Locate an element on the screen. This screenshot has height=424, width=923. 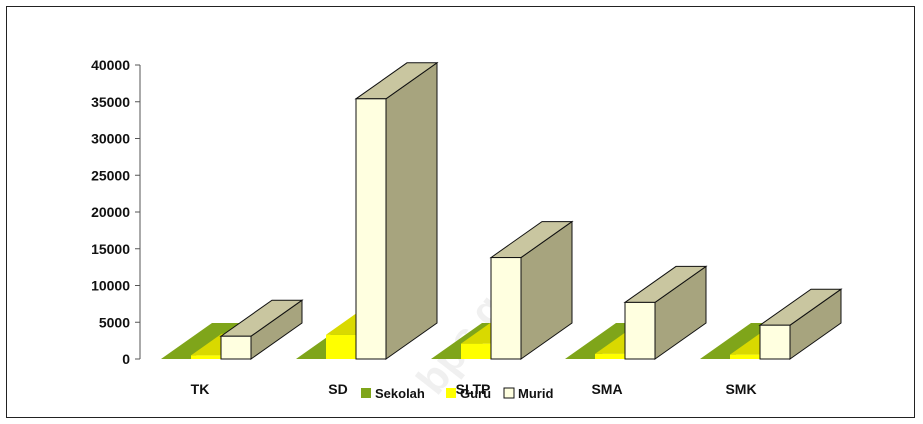
legend-label-guru: Guru is located at coordinates (475, 393).